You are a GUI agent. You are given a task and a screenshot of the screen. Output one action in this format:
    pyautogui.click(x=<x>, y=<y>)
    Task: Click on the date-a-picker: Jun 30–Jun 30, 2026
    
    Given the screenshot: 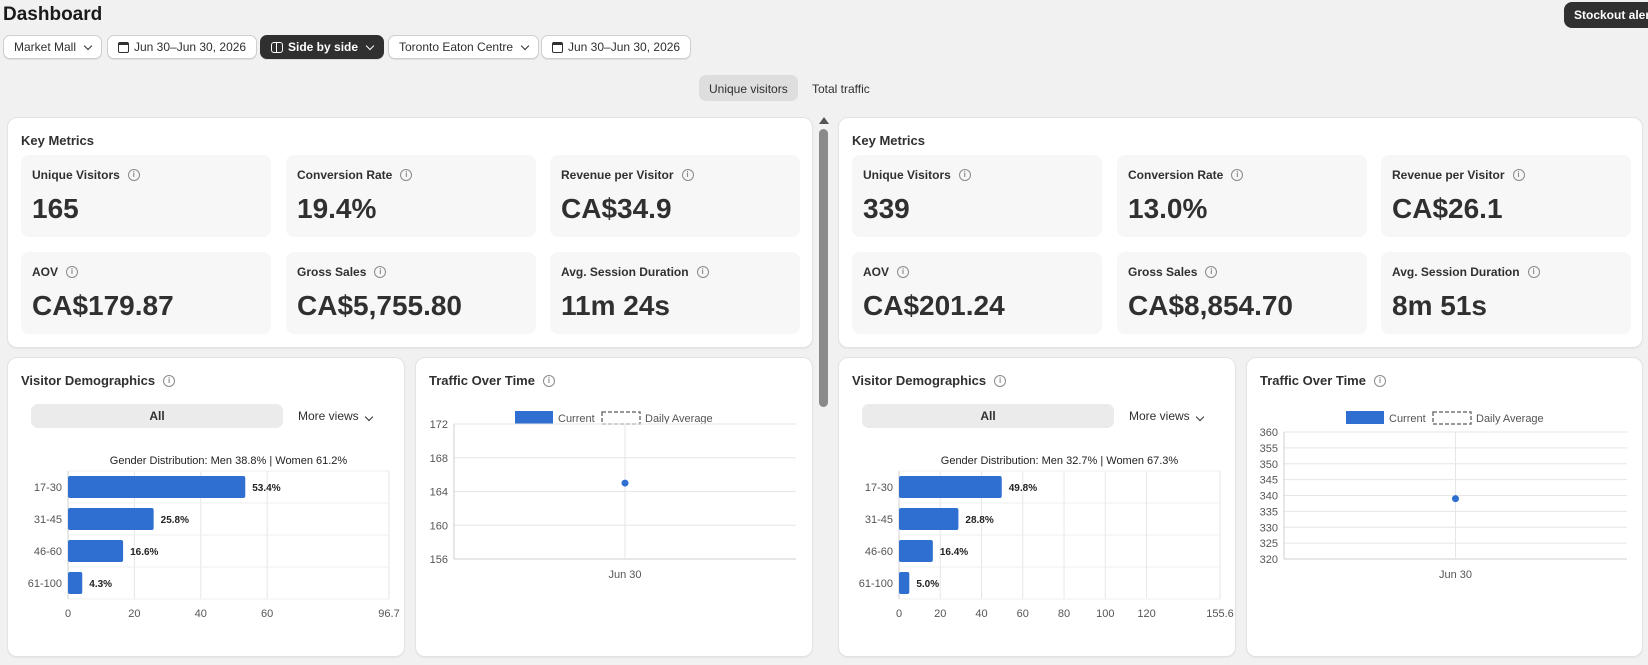 What is the action you would take?
    pyautogui.click(x=182, y=47)
    